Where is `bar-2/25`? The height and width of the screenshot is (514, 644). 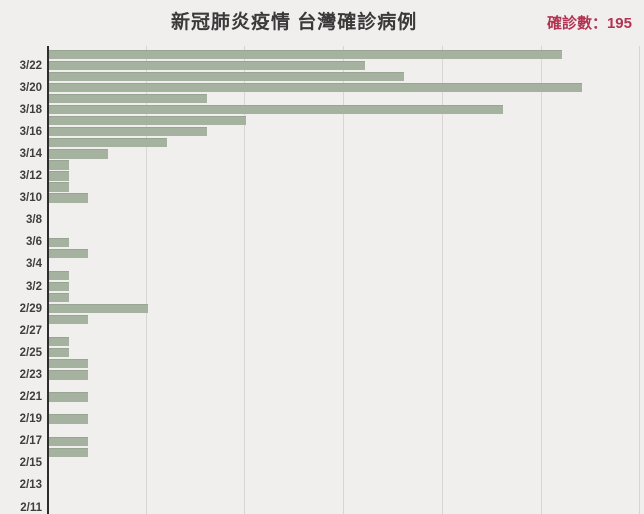
bar-2/25 is located at coordinates (59, 353).